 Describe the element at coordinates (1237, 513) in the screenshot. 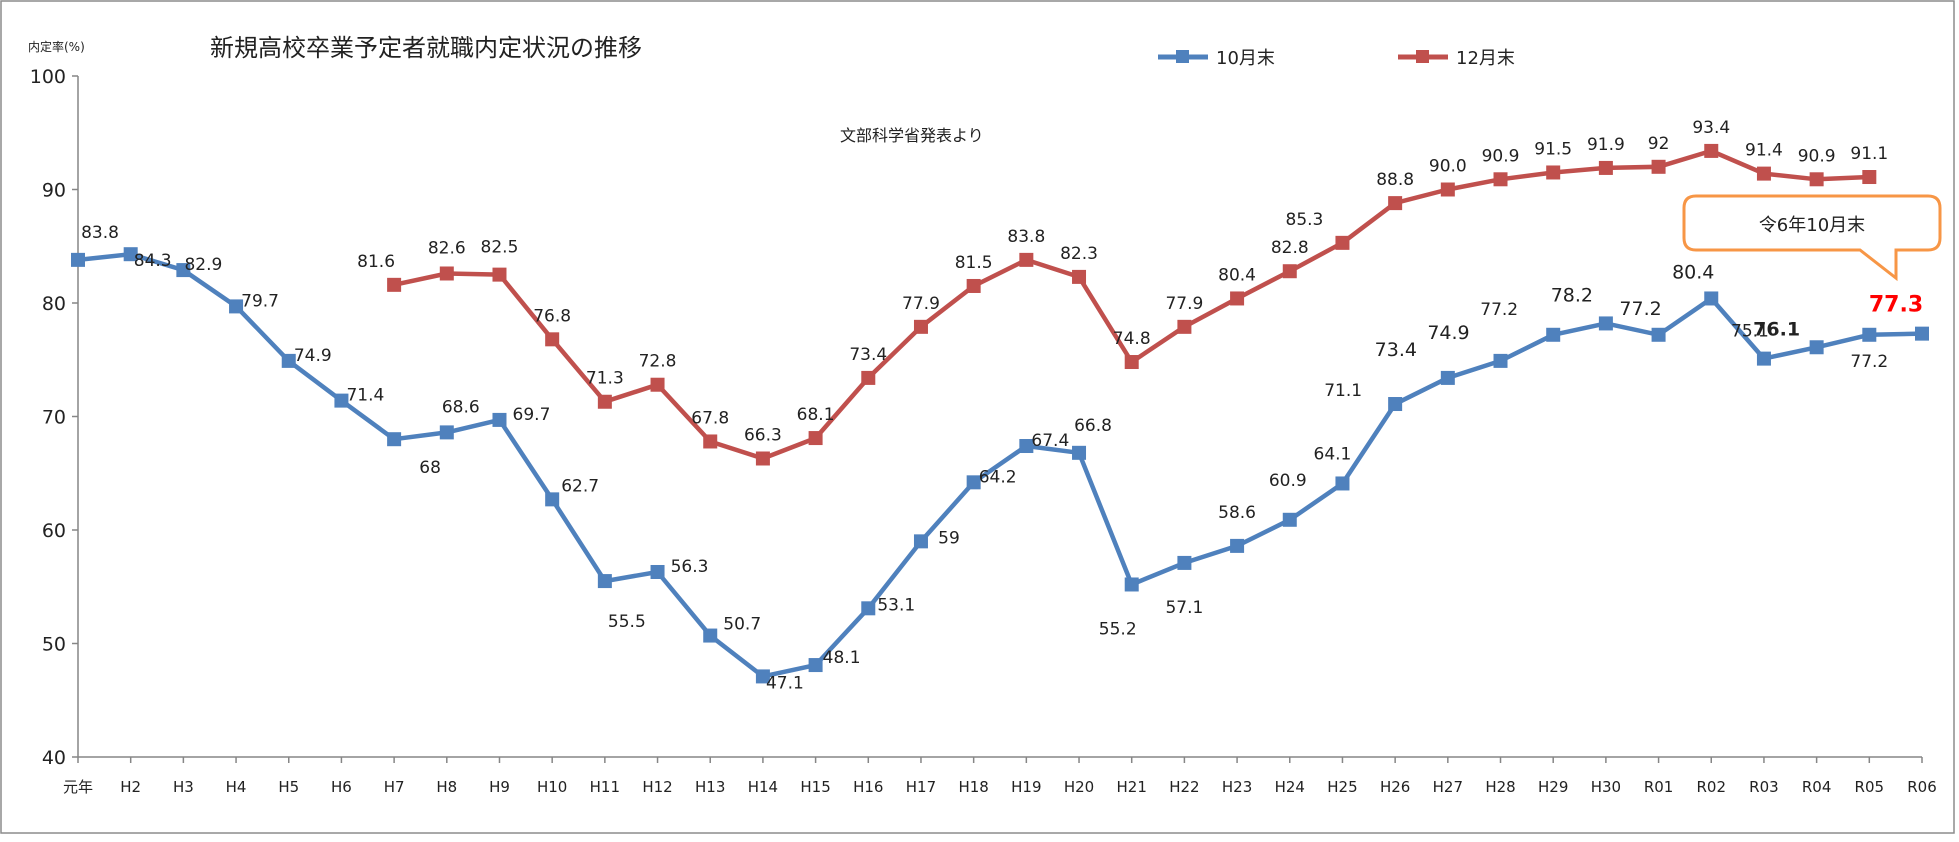

I see `data-label-10: 58.6` at that location.